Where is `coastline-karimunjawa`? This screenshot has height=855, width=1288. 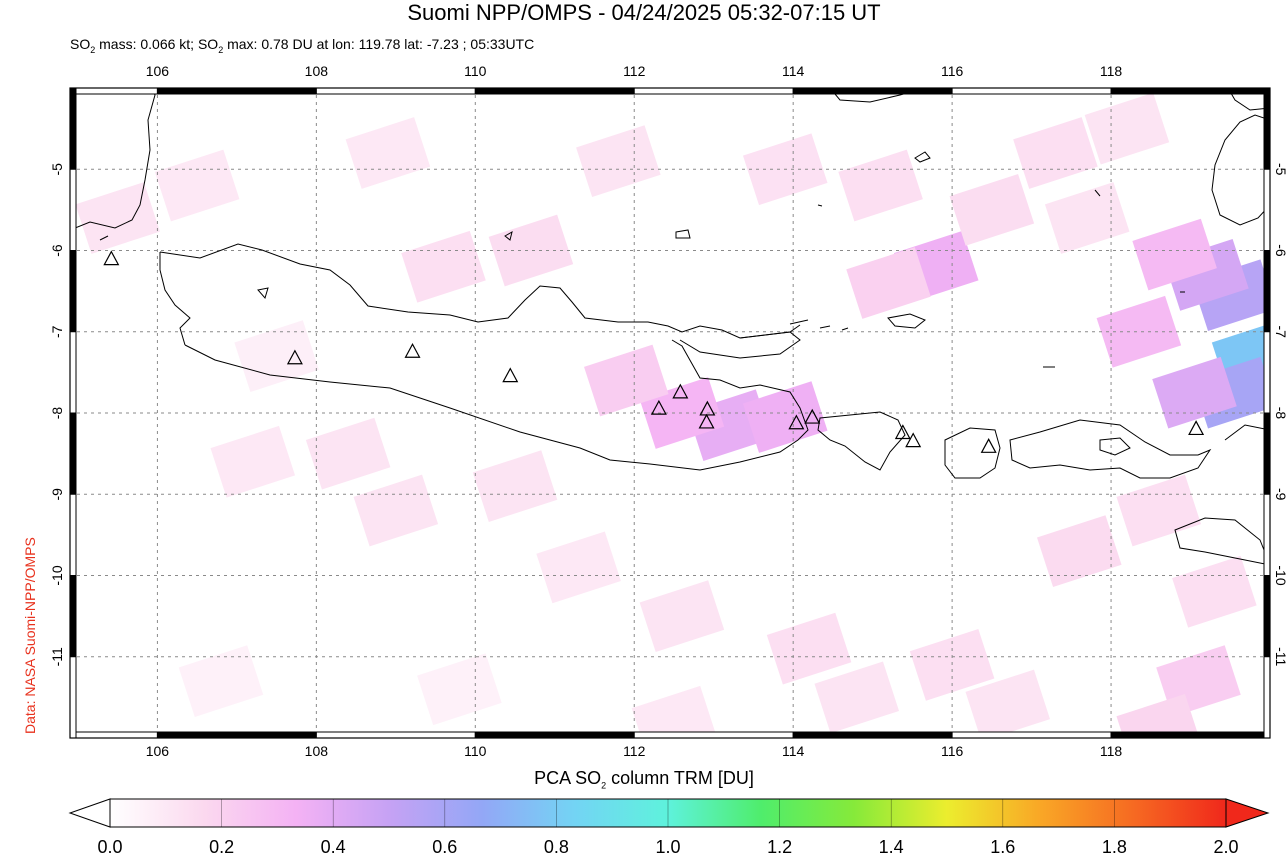
coastline-karimunjawa is located at coordinates (508, 235).